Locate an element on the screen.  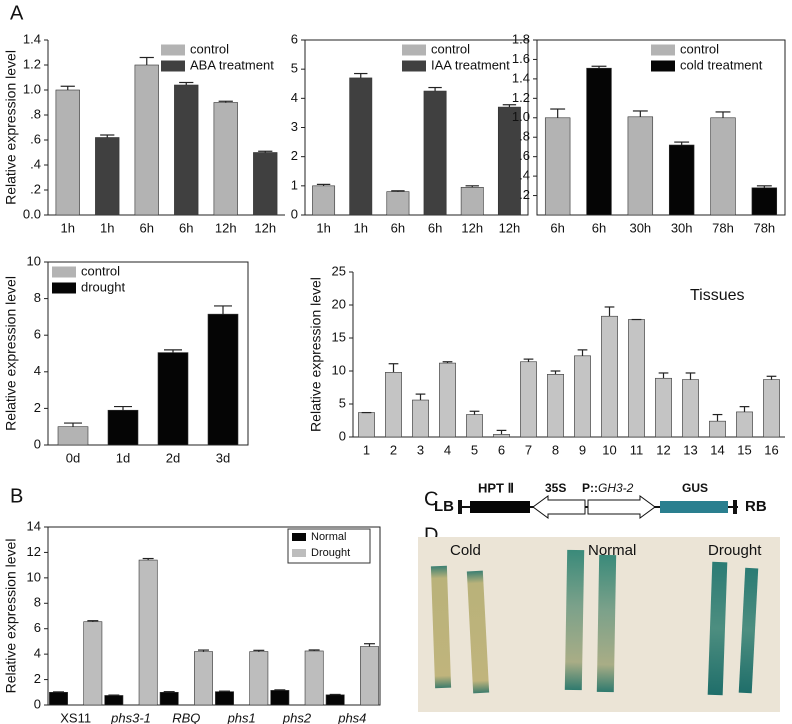
x-tick-label: 9 is located at coordinates (582, 449).